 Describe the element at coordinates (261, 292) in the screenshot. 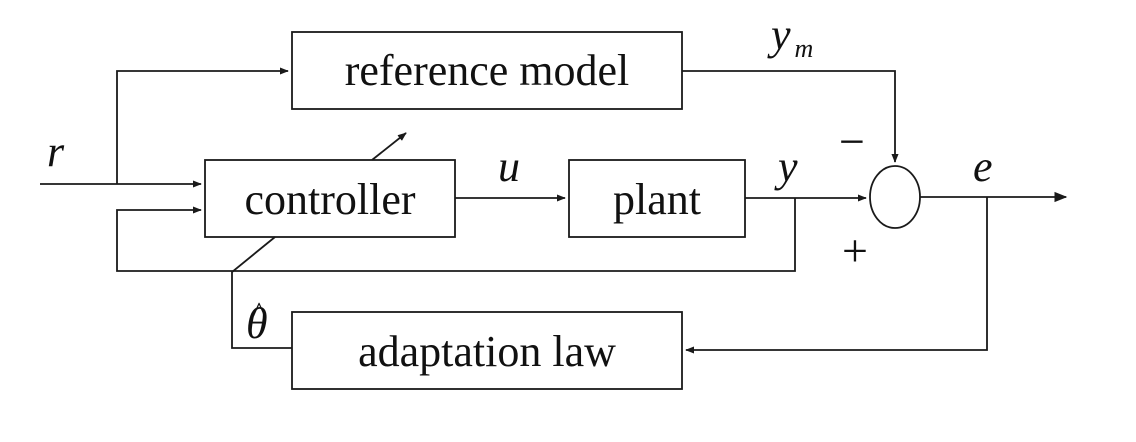

I see `parameter-estimate-line` at that location.